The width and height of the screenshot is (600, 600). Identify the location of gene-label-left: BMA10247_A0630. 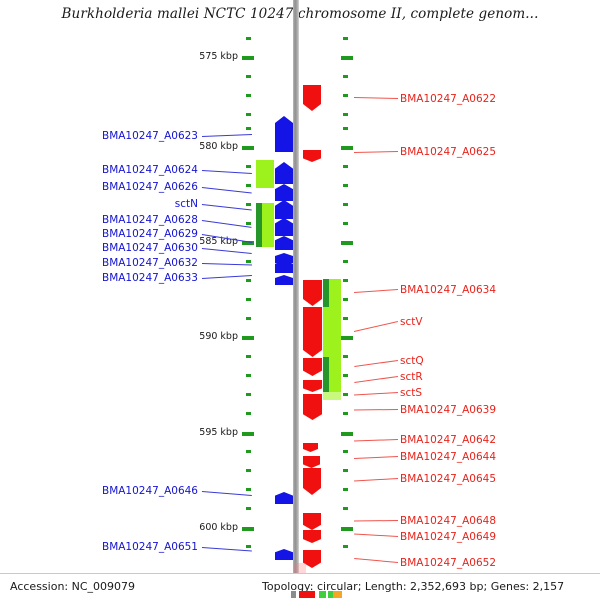
(149, 248).